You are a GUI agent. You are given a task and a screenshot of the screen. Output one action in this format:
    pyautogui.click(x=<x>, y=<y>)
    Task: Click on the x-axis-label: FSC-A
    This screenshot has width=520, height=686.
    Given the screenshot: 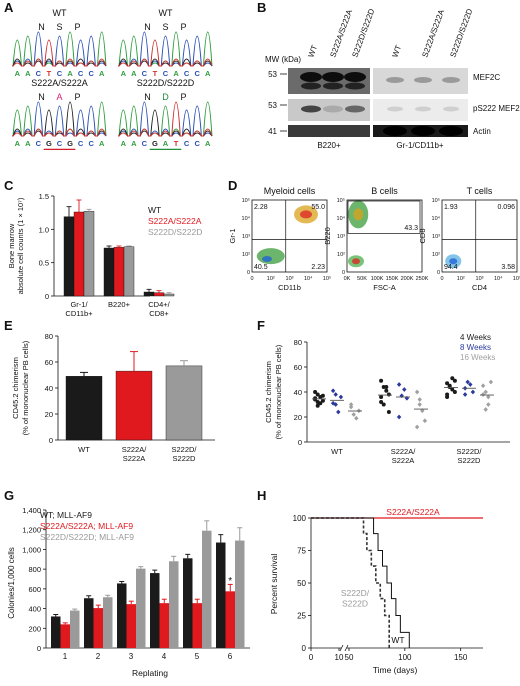 What is the action you would take?
    pyautogui.click(x=384, y=287)
    